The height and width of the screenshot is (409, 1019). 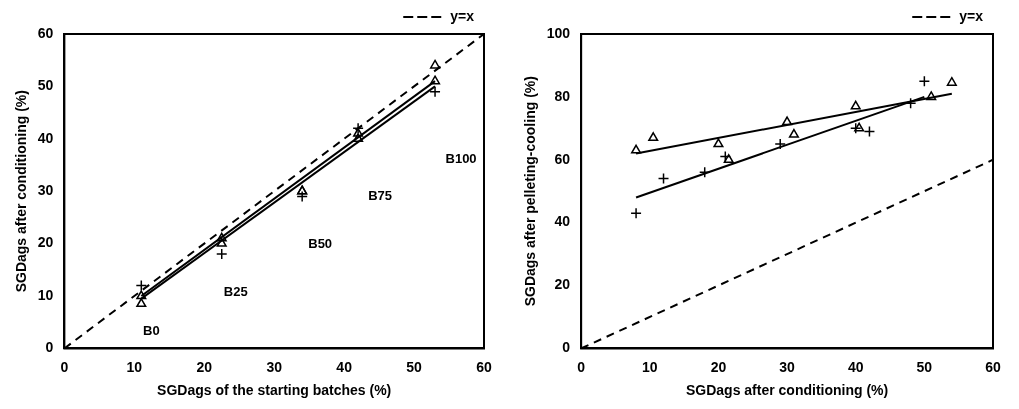 I want to click on y-tick-label: 30, so click(x=45, y=190).